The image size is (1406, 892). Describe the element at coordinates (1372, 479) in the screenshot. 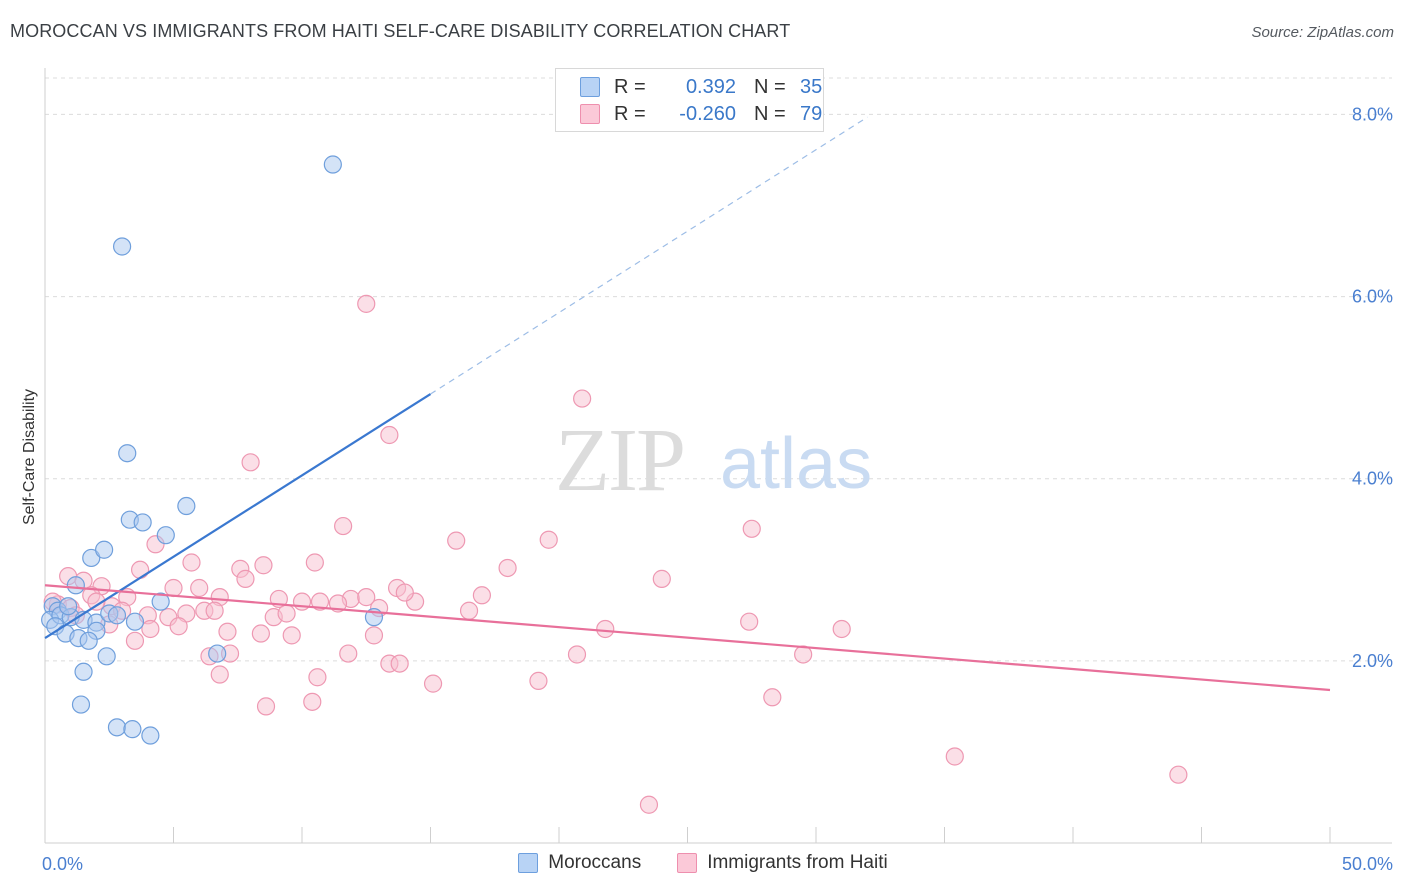

I see `y-tick-label: 4.0%` at that location.